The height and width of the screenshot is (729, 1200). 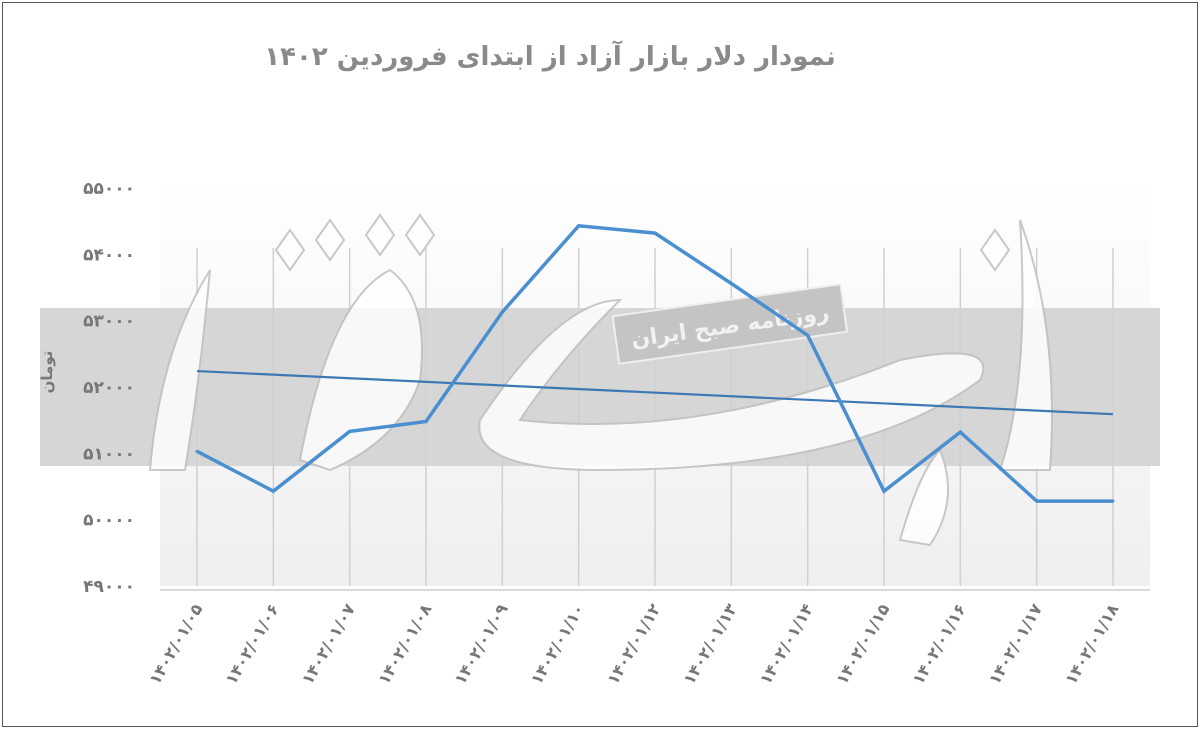 What do you see at coordinates (109, 454) in the screenshot?
I see `y-tick-label: ۵۱۰۰۰` at bounding box center [109, 454].